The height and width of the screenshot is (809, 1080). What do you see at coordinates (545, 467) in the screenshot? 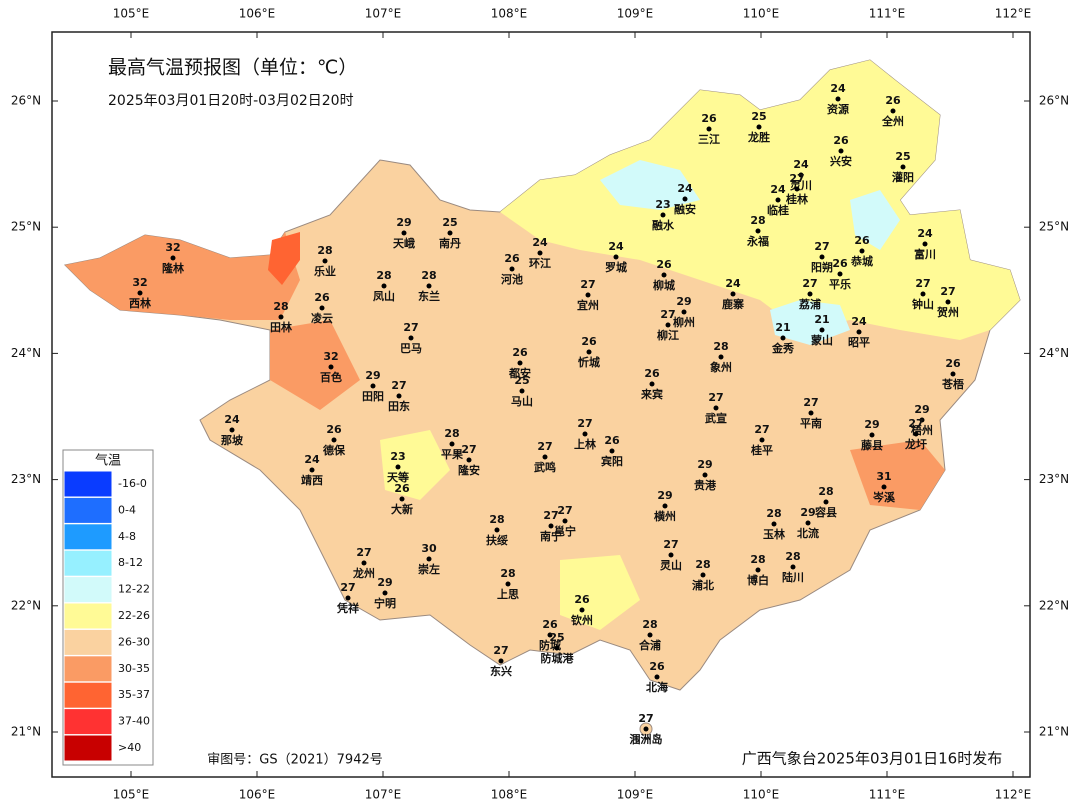
I see `station-name: 武鸣` at bounding box center [545, 467].